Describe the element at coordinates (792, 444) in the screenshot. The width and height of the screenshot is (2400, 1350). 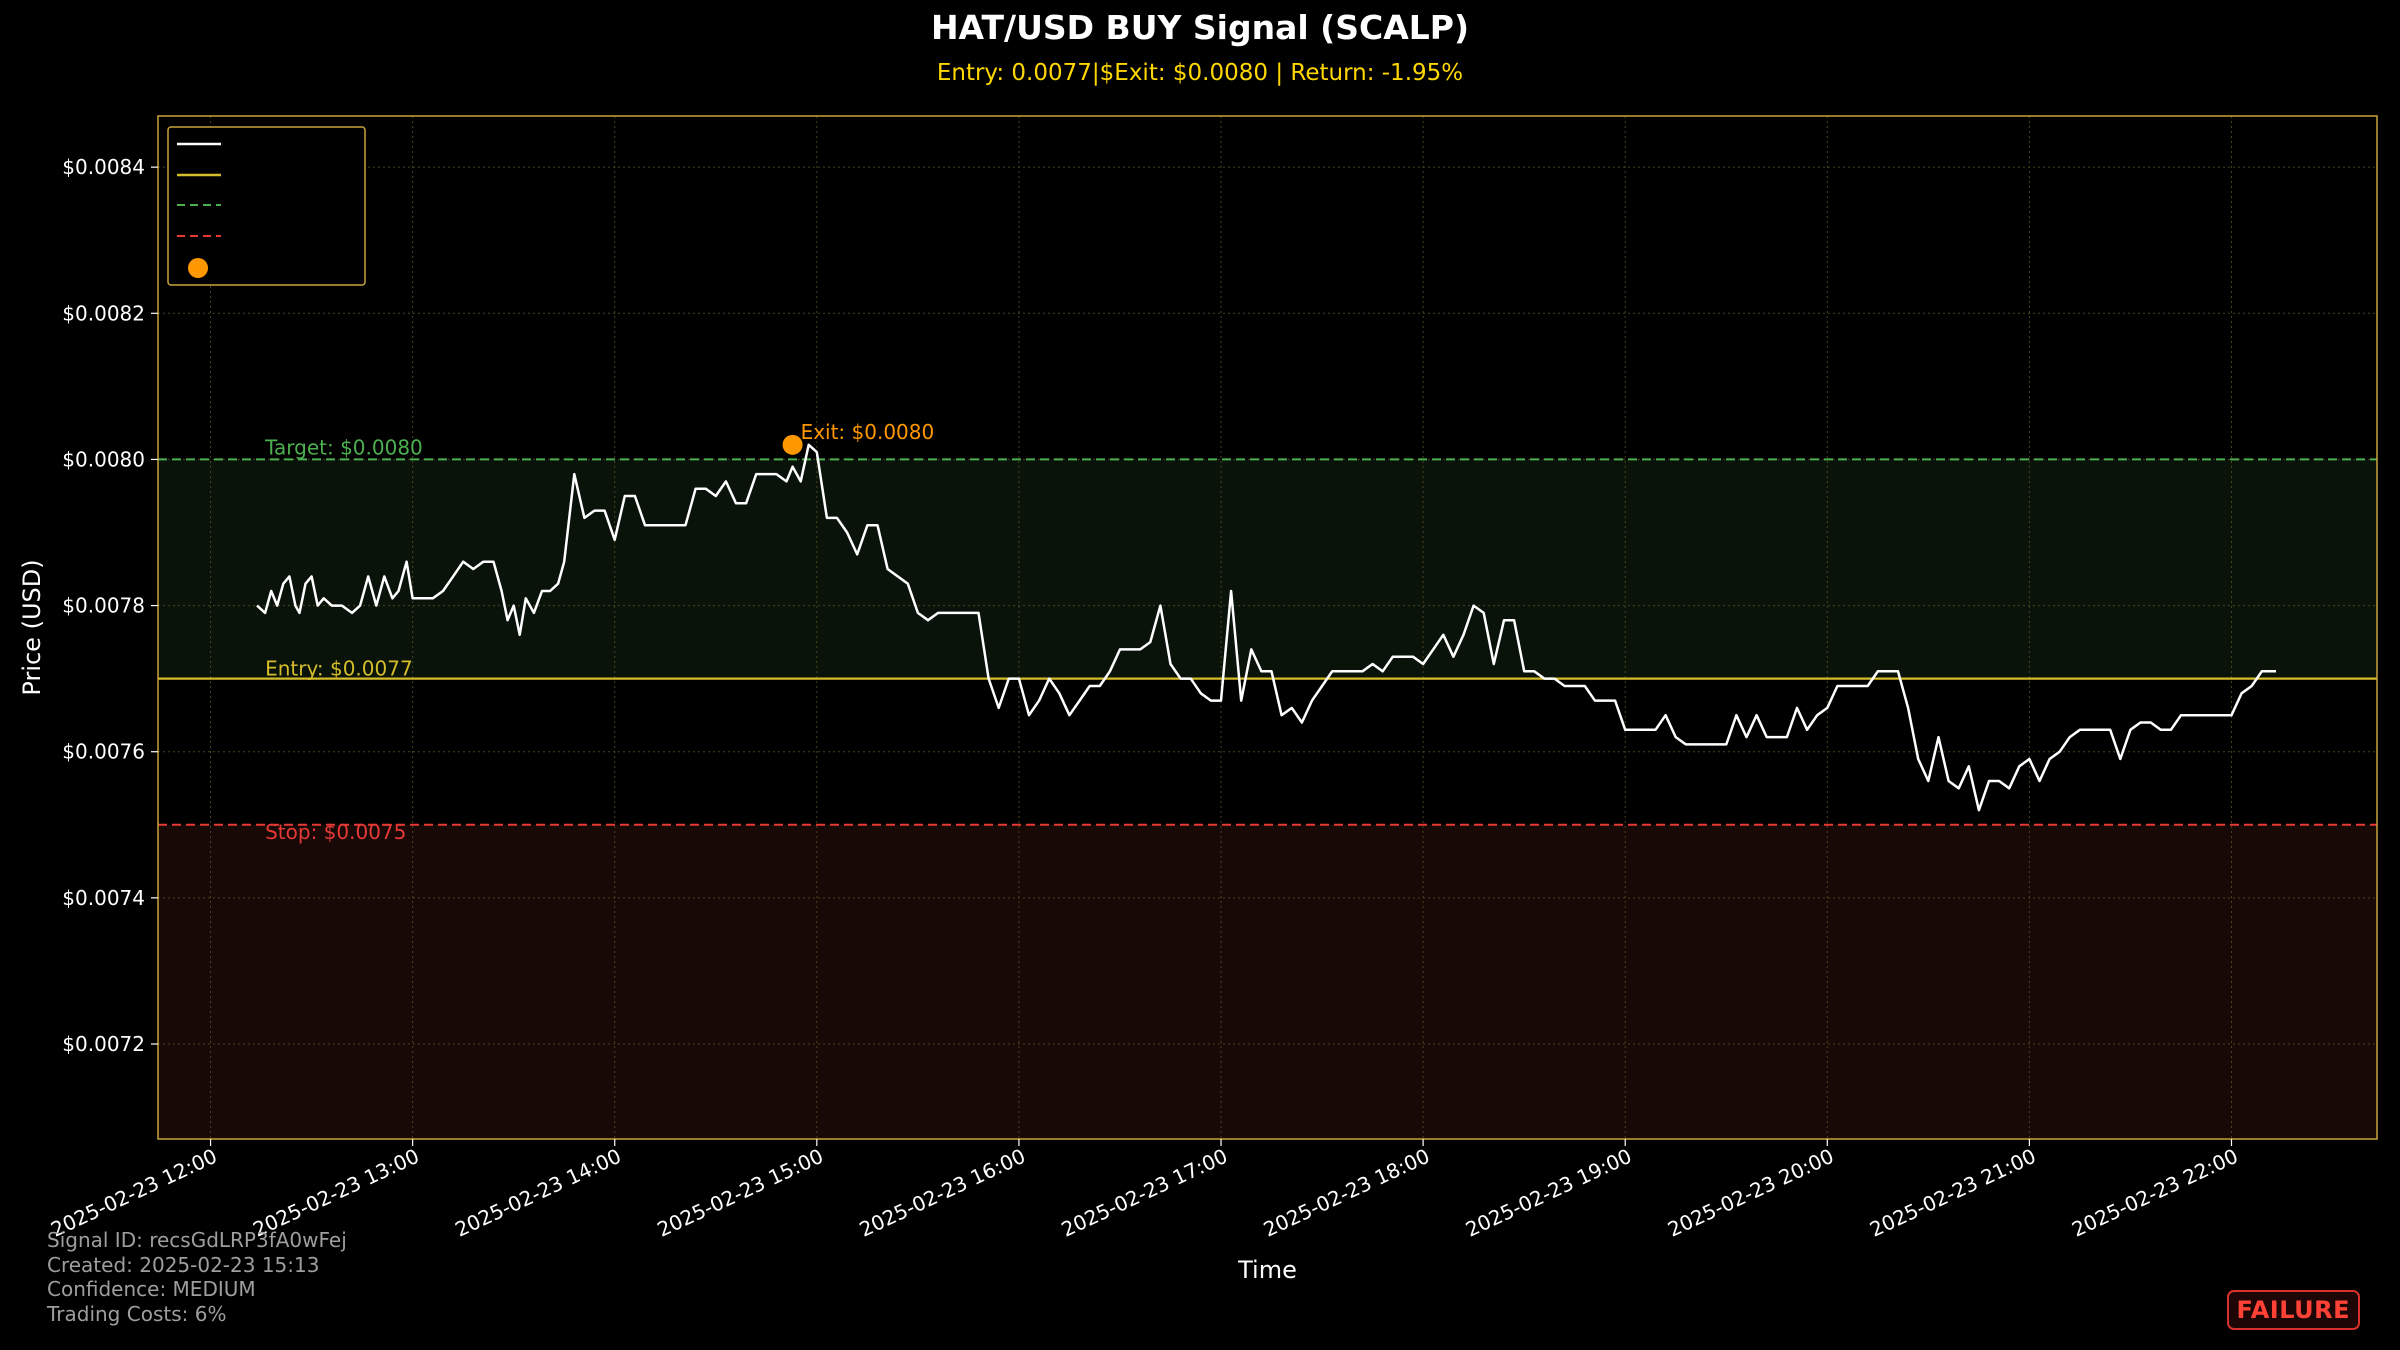
I see `exit-point` at that location.